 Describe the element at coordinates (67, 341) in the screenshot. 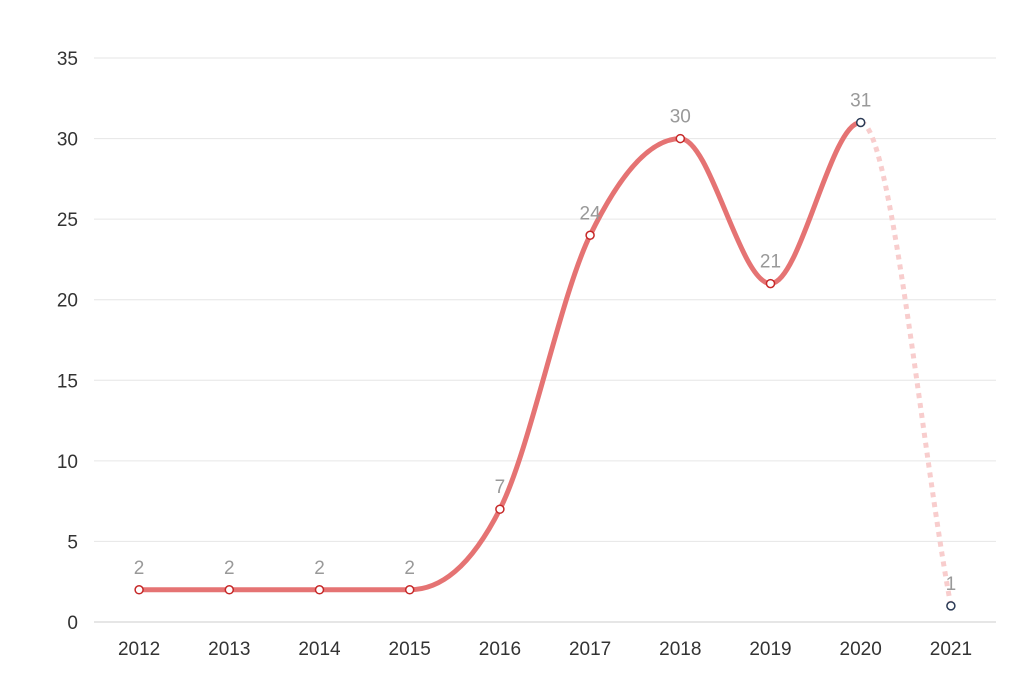

I see `y-axis: 0 5 10 15 20 25 30 35` at that location.